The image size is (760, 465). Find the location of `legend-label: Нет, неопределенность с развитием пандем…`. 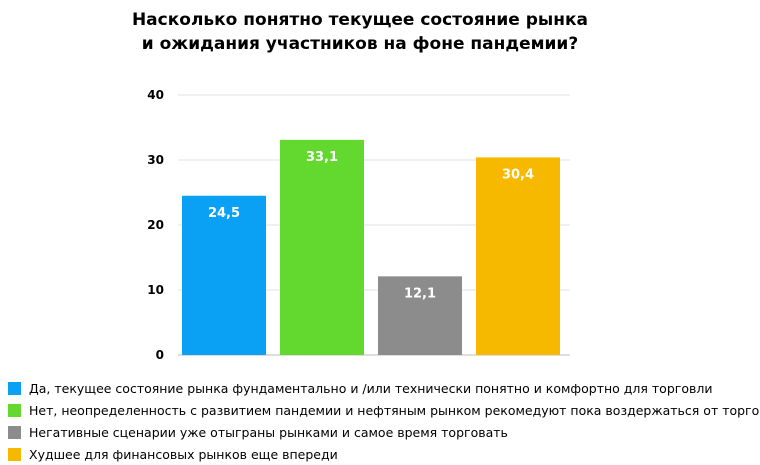

legend-label: Нет, неопределенность с развитием пандем… is located at coordinates (394, 410).